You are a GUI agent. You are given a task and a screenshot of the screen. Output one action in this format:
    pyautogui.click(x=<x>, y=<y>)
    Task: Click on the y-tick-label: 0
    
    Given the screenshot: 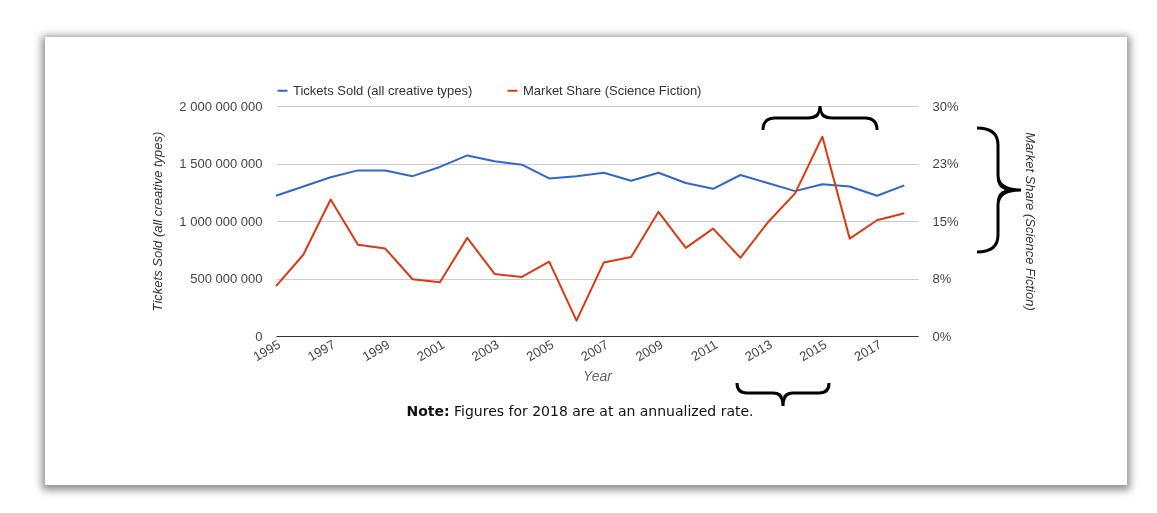 What is the action you would take?
    pyautogui.click(x=259, y=336)
    